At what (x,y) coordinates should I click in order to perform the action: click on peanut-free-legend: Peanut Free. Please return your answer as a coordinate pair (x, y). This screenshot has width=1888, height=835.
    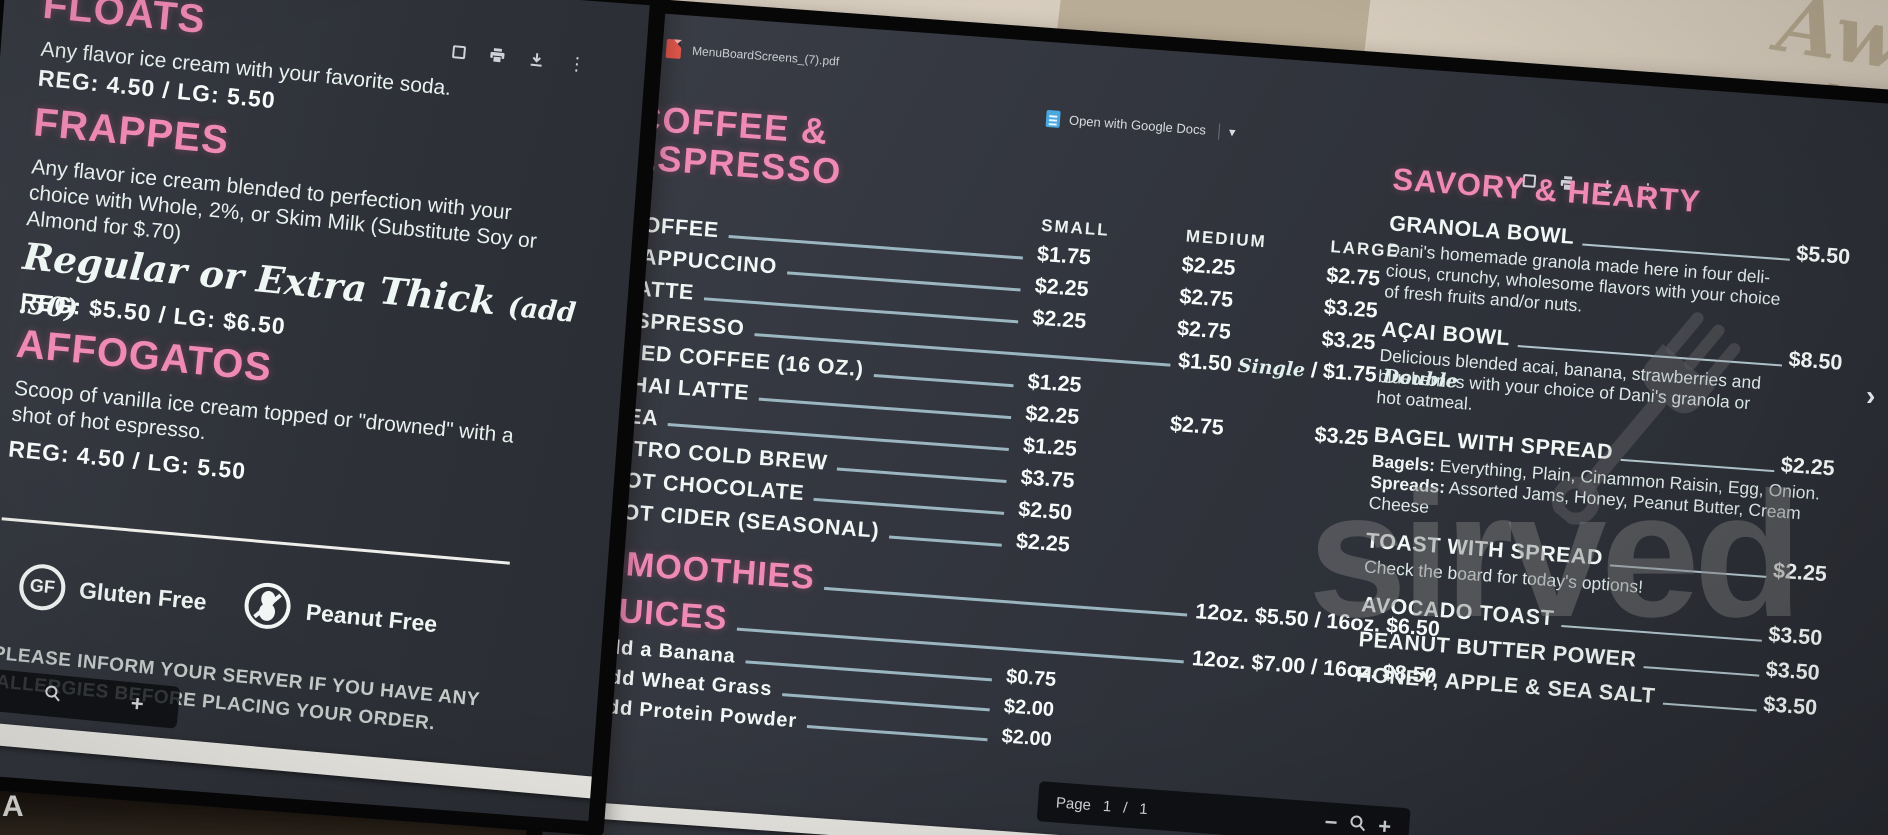
    Looking at the image, I should click on (340, 615).